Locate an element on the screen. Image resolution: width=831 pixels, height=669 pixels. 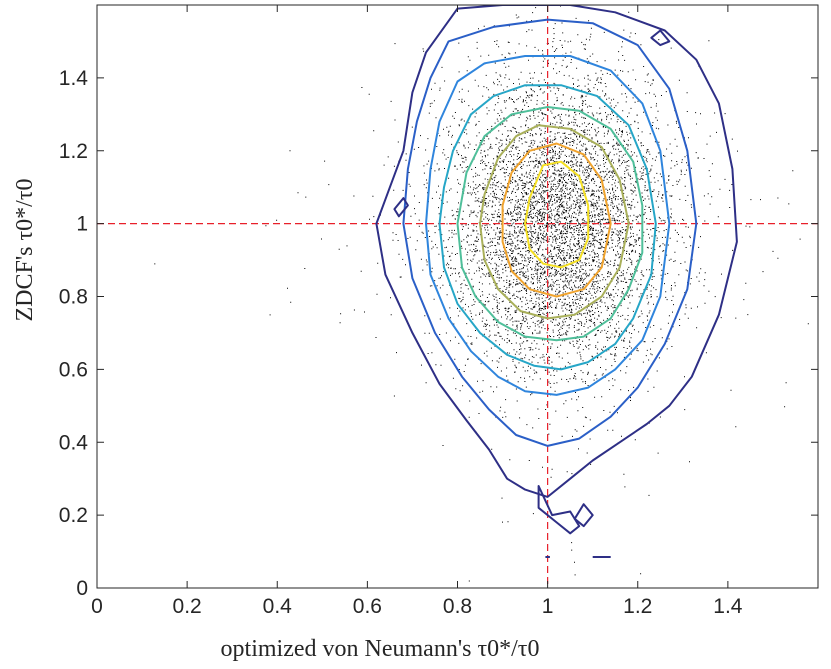
y-axis-label-text: ZDCF's τ0*/τ0 is located at coordinates (25, 250).